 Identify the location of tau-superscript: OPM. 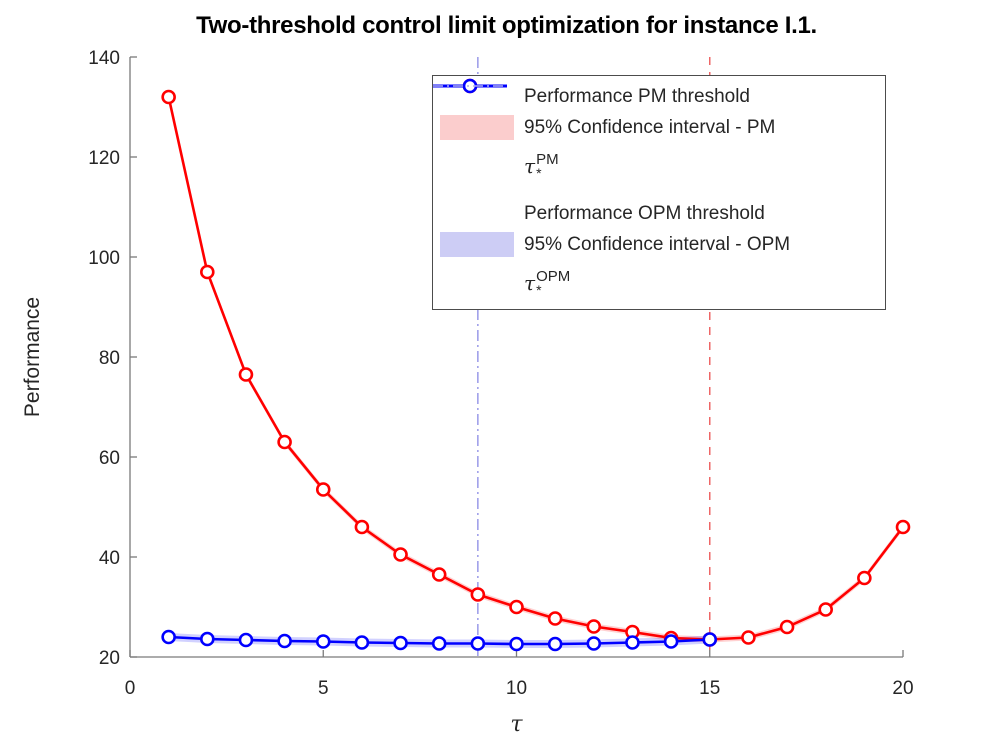
(553, 276).